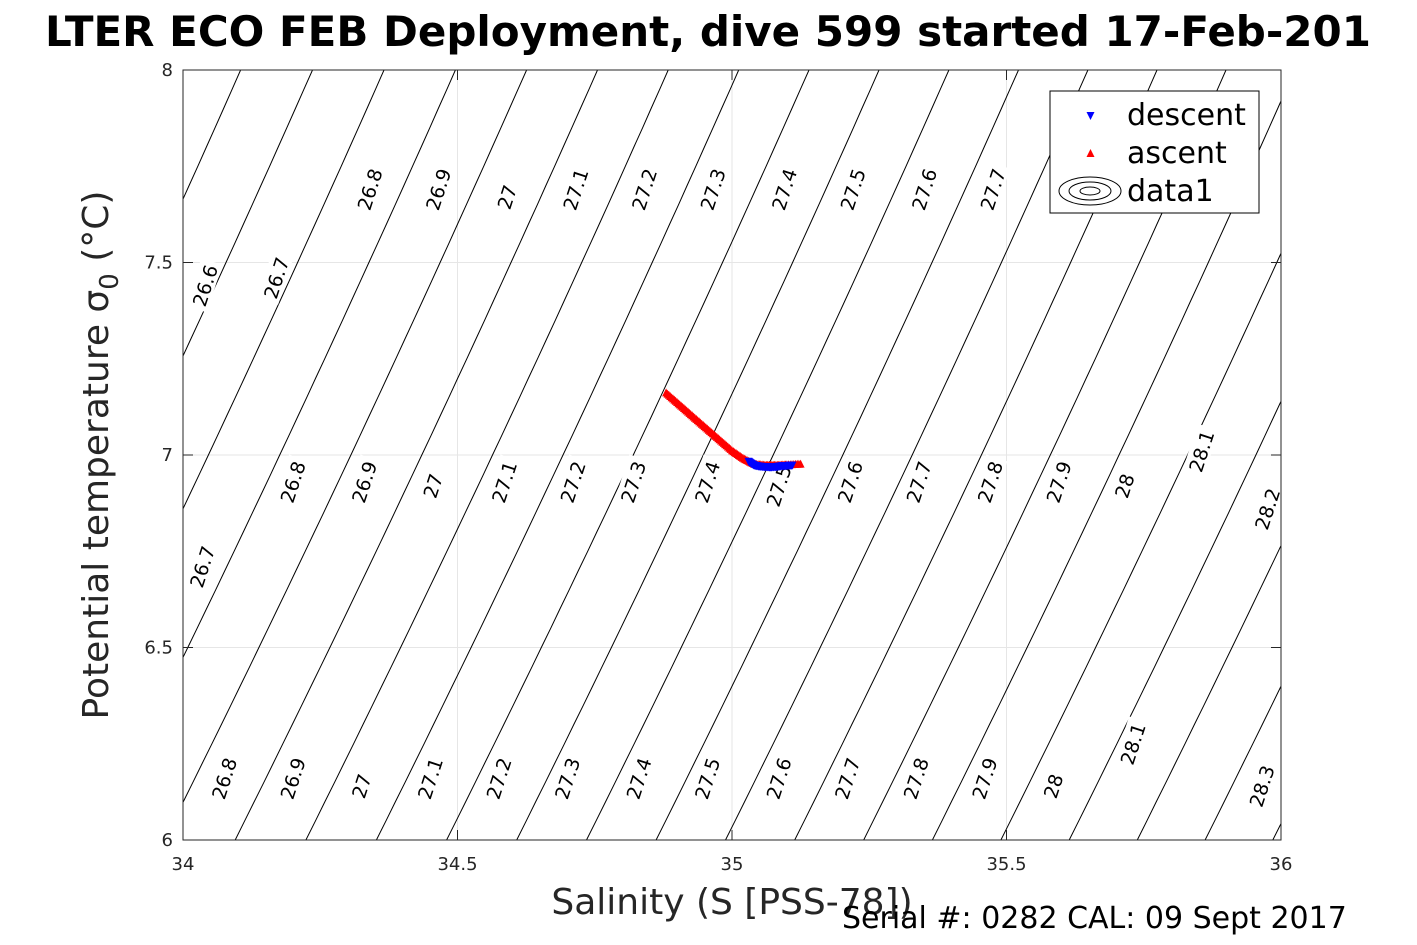  Describe the element at coordinates (158, 648) in the screenshot. I see `y-tick-label: 6.5` at that location.